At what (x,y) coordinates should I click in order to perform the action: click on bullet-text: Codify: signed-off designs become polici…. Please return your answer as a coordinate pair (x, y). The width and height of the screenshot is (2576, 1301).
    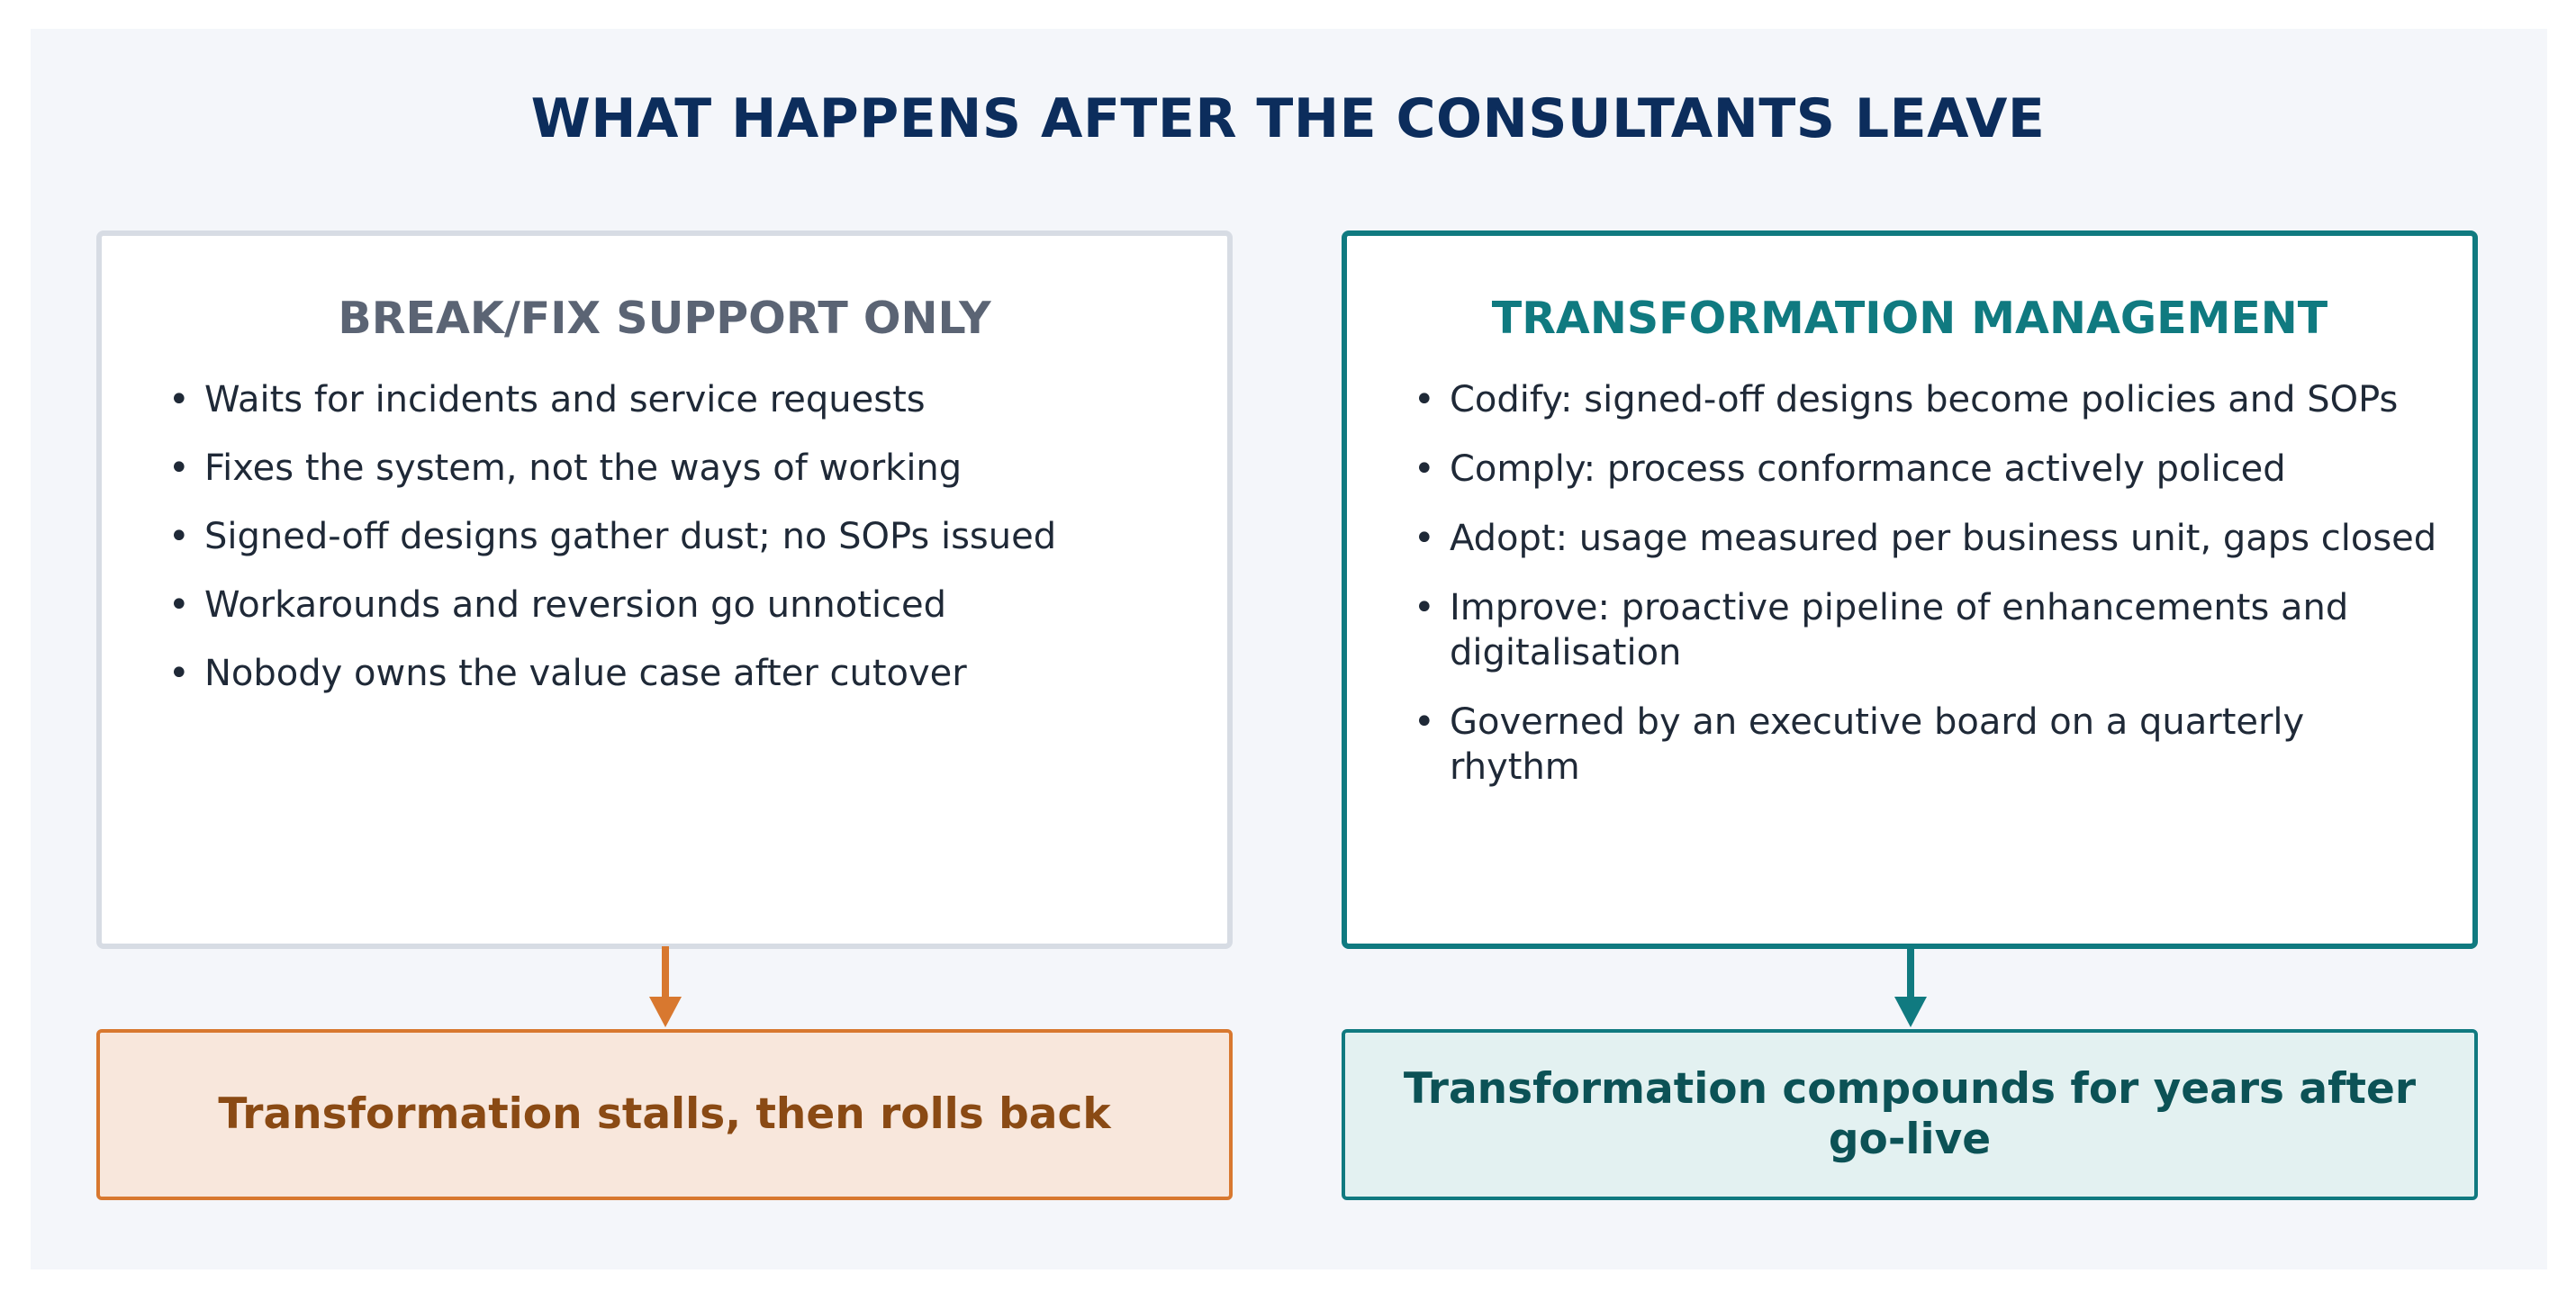
    Looking at the image, I should click on (1924, 400).